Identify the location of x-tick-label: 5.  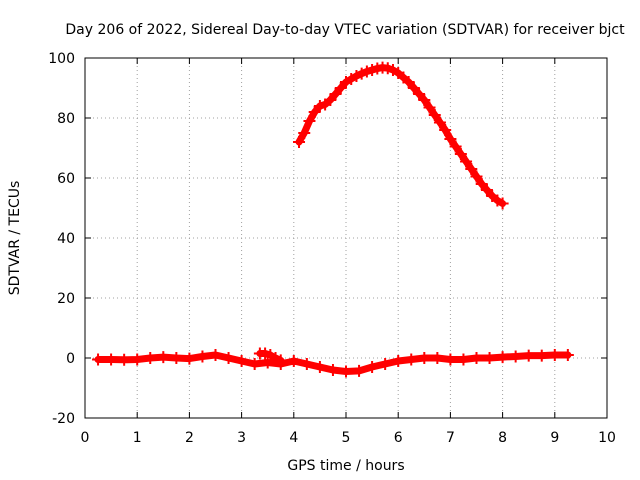
(346, 438).